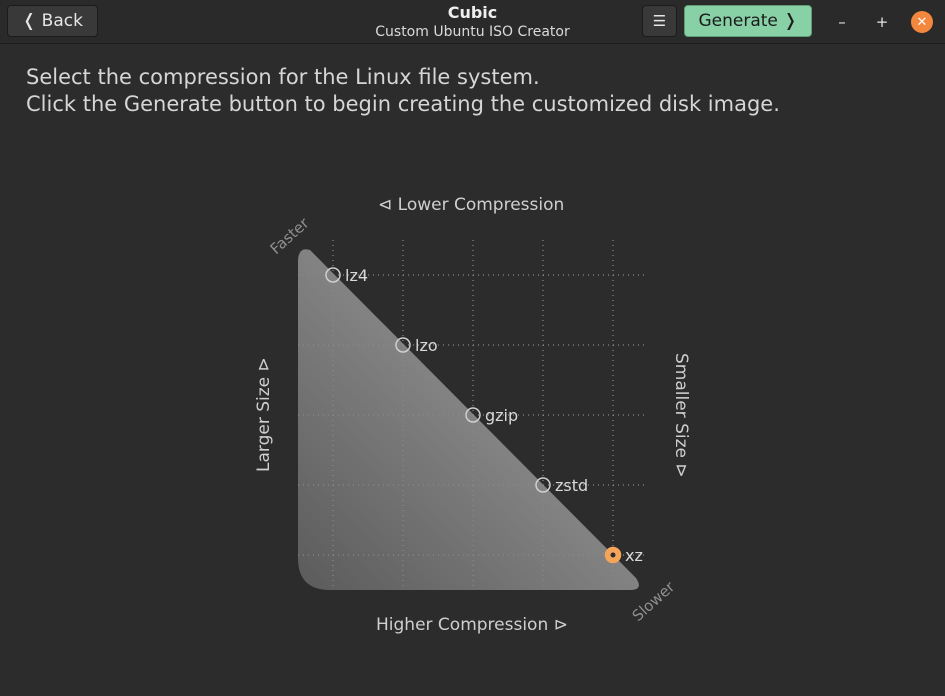 The image size is (945, 696). What do you see at coordinates (634, 555) in the screenshot?
I see `option-label-xz: xz` at bounding box center [634, 555].